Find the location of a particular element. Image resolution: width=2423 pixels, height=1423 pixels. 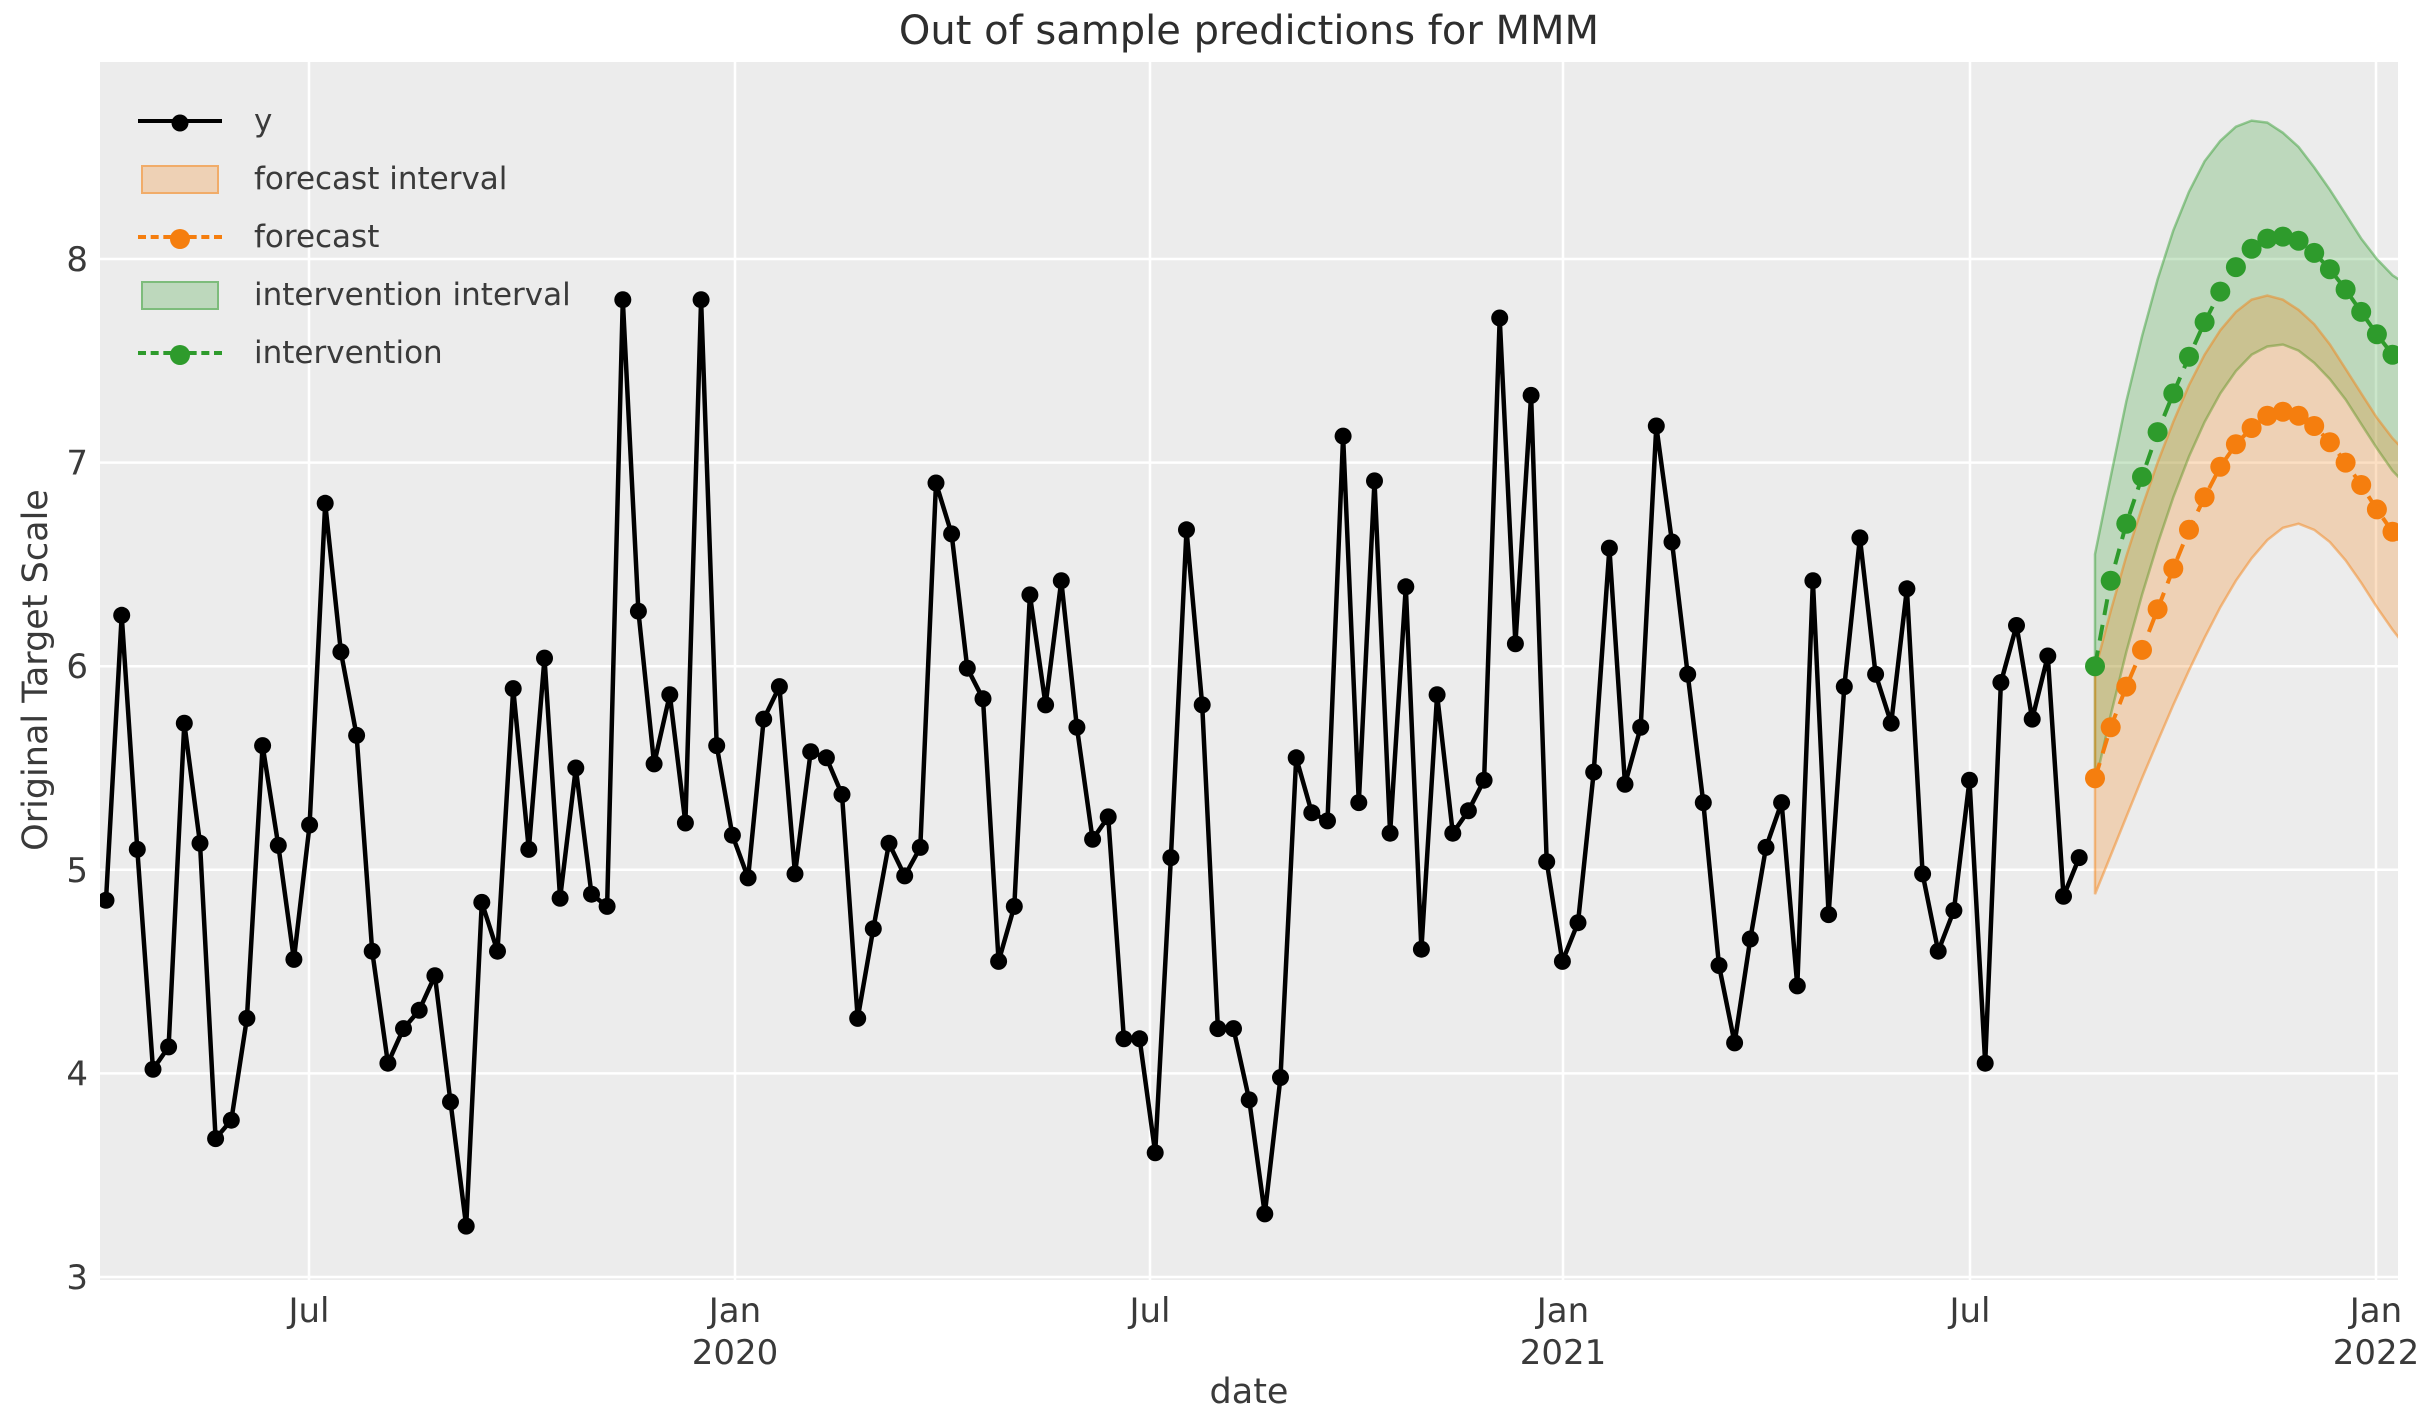

legend-item-forecast-interval: forecast interval is located at coordinates (354, 179).